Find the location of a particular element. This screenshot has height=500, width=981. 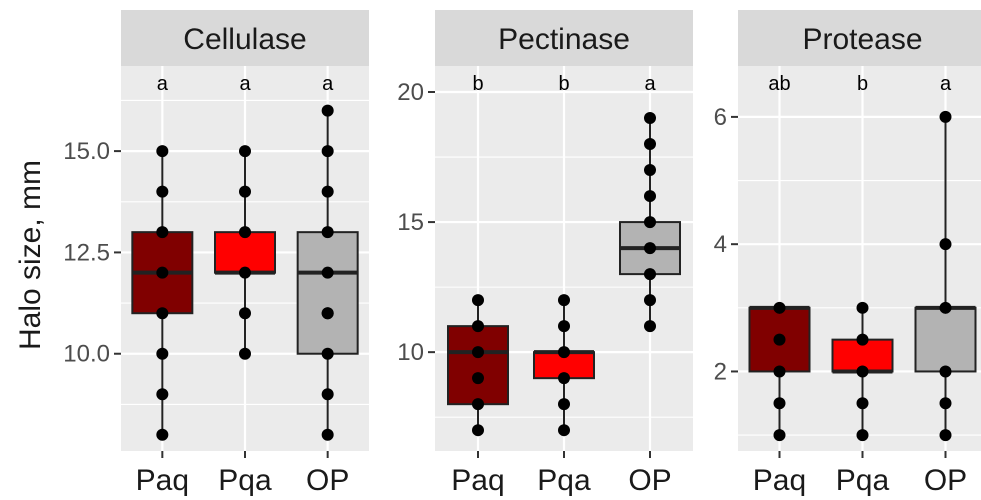

y-tick-label: 15 is located at coordinates (410, 222).